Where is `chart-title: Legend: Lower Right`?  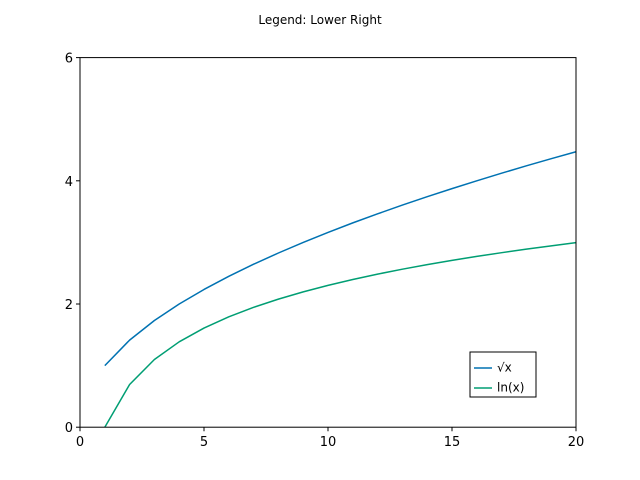 chart-title: Legend: Lower Right is located at coordinates (320, 20).